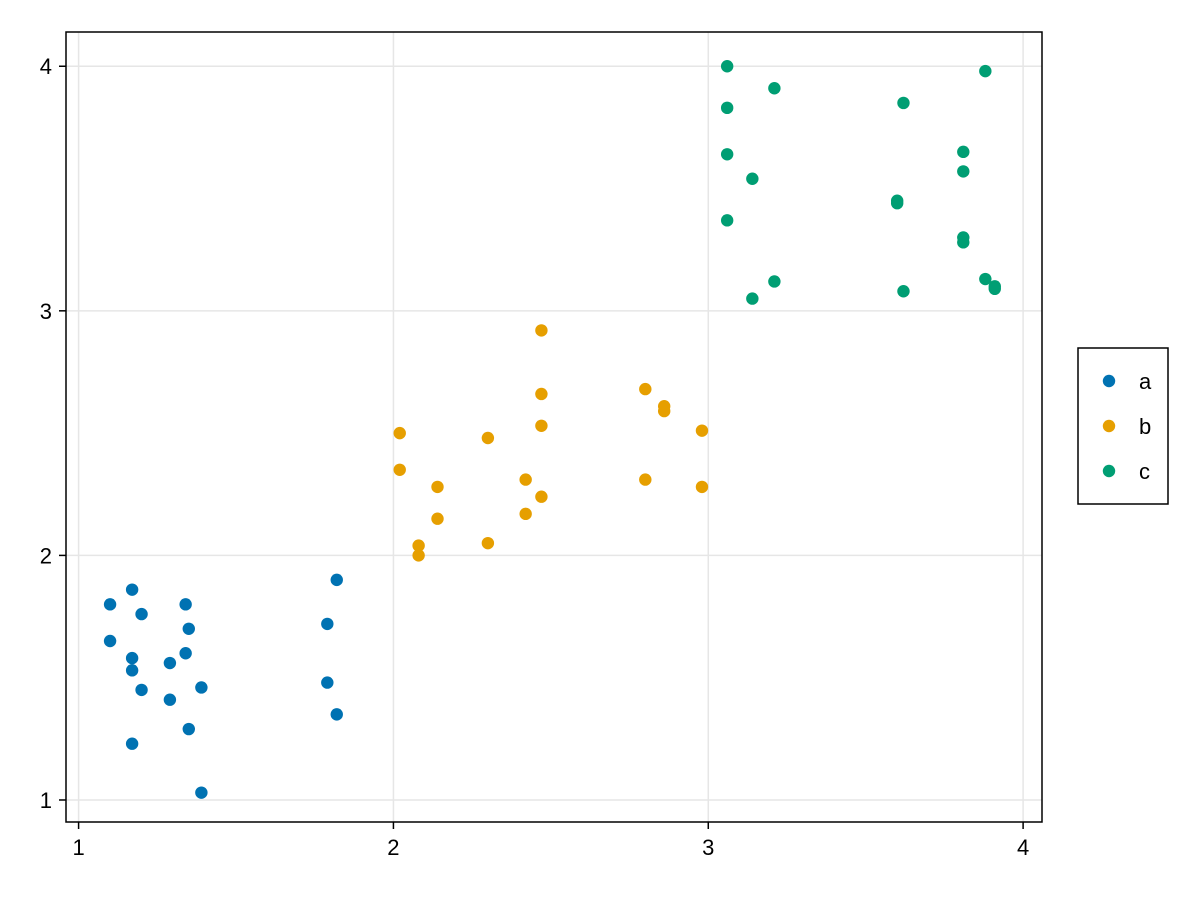 This screenshot has height=900, width=1200. I want to click on y-tick-label: 1, so click(46, 800).